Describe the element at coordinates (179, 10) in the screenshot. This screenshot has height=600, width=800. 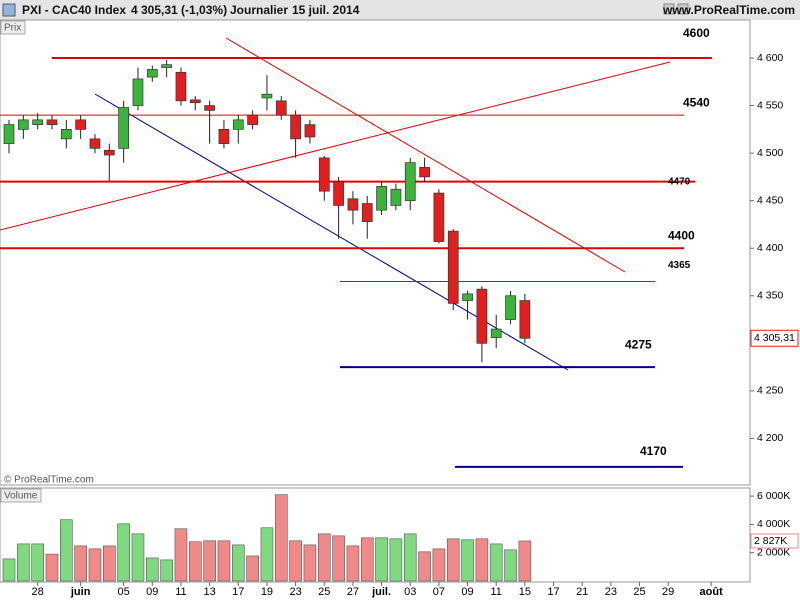
I see `quote: 4 305,31 (-1,03%)` at that location.